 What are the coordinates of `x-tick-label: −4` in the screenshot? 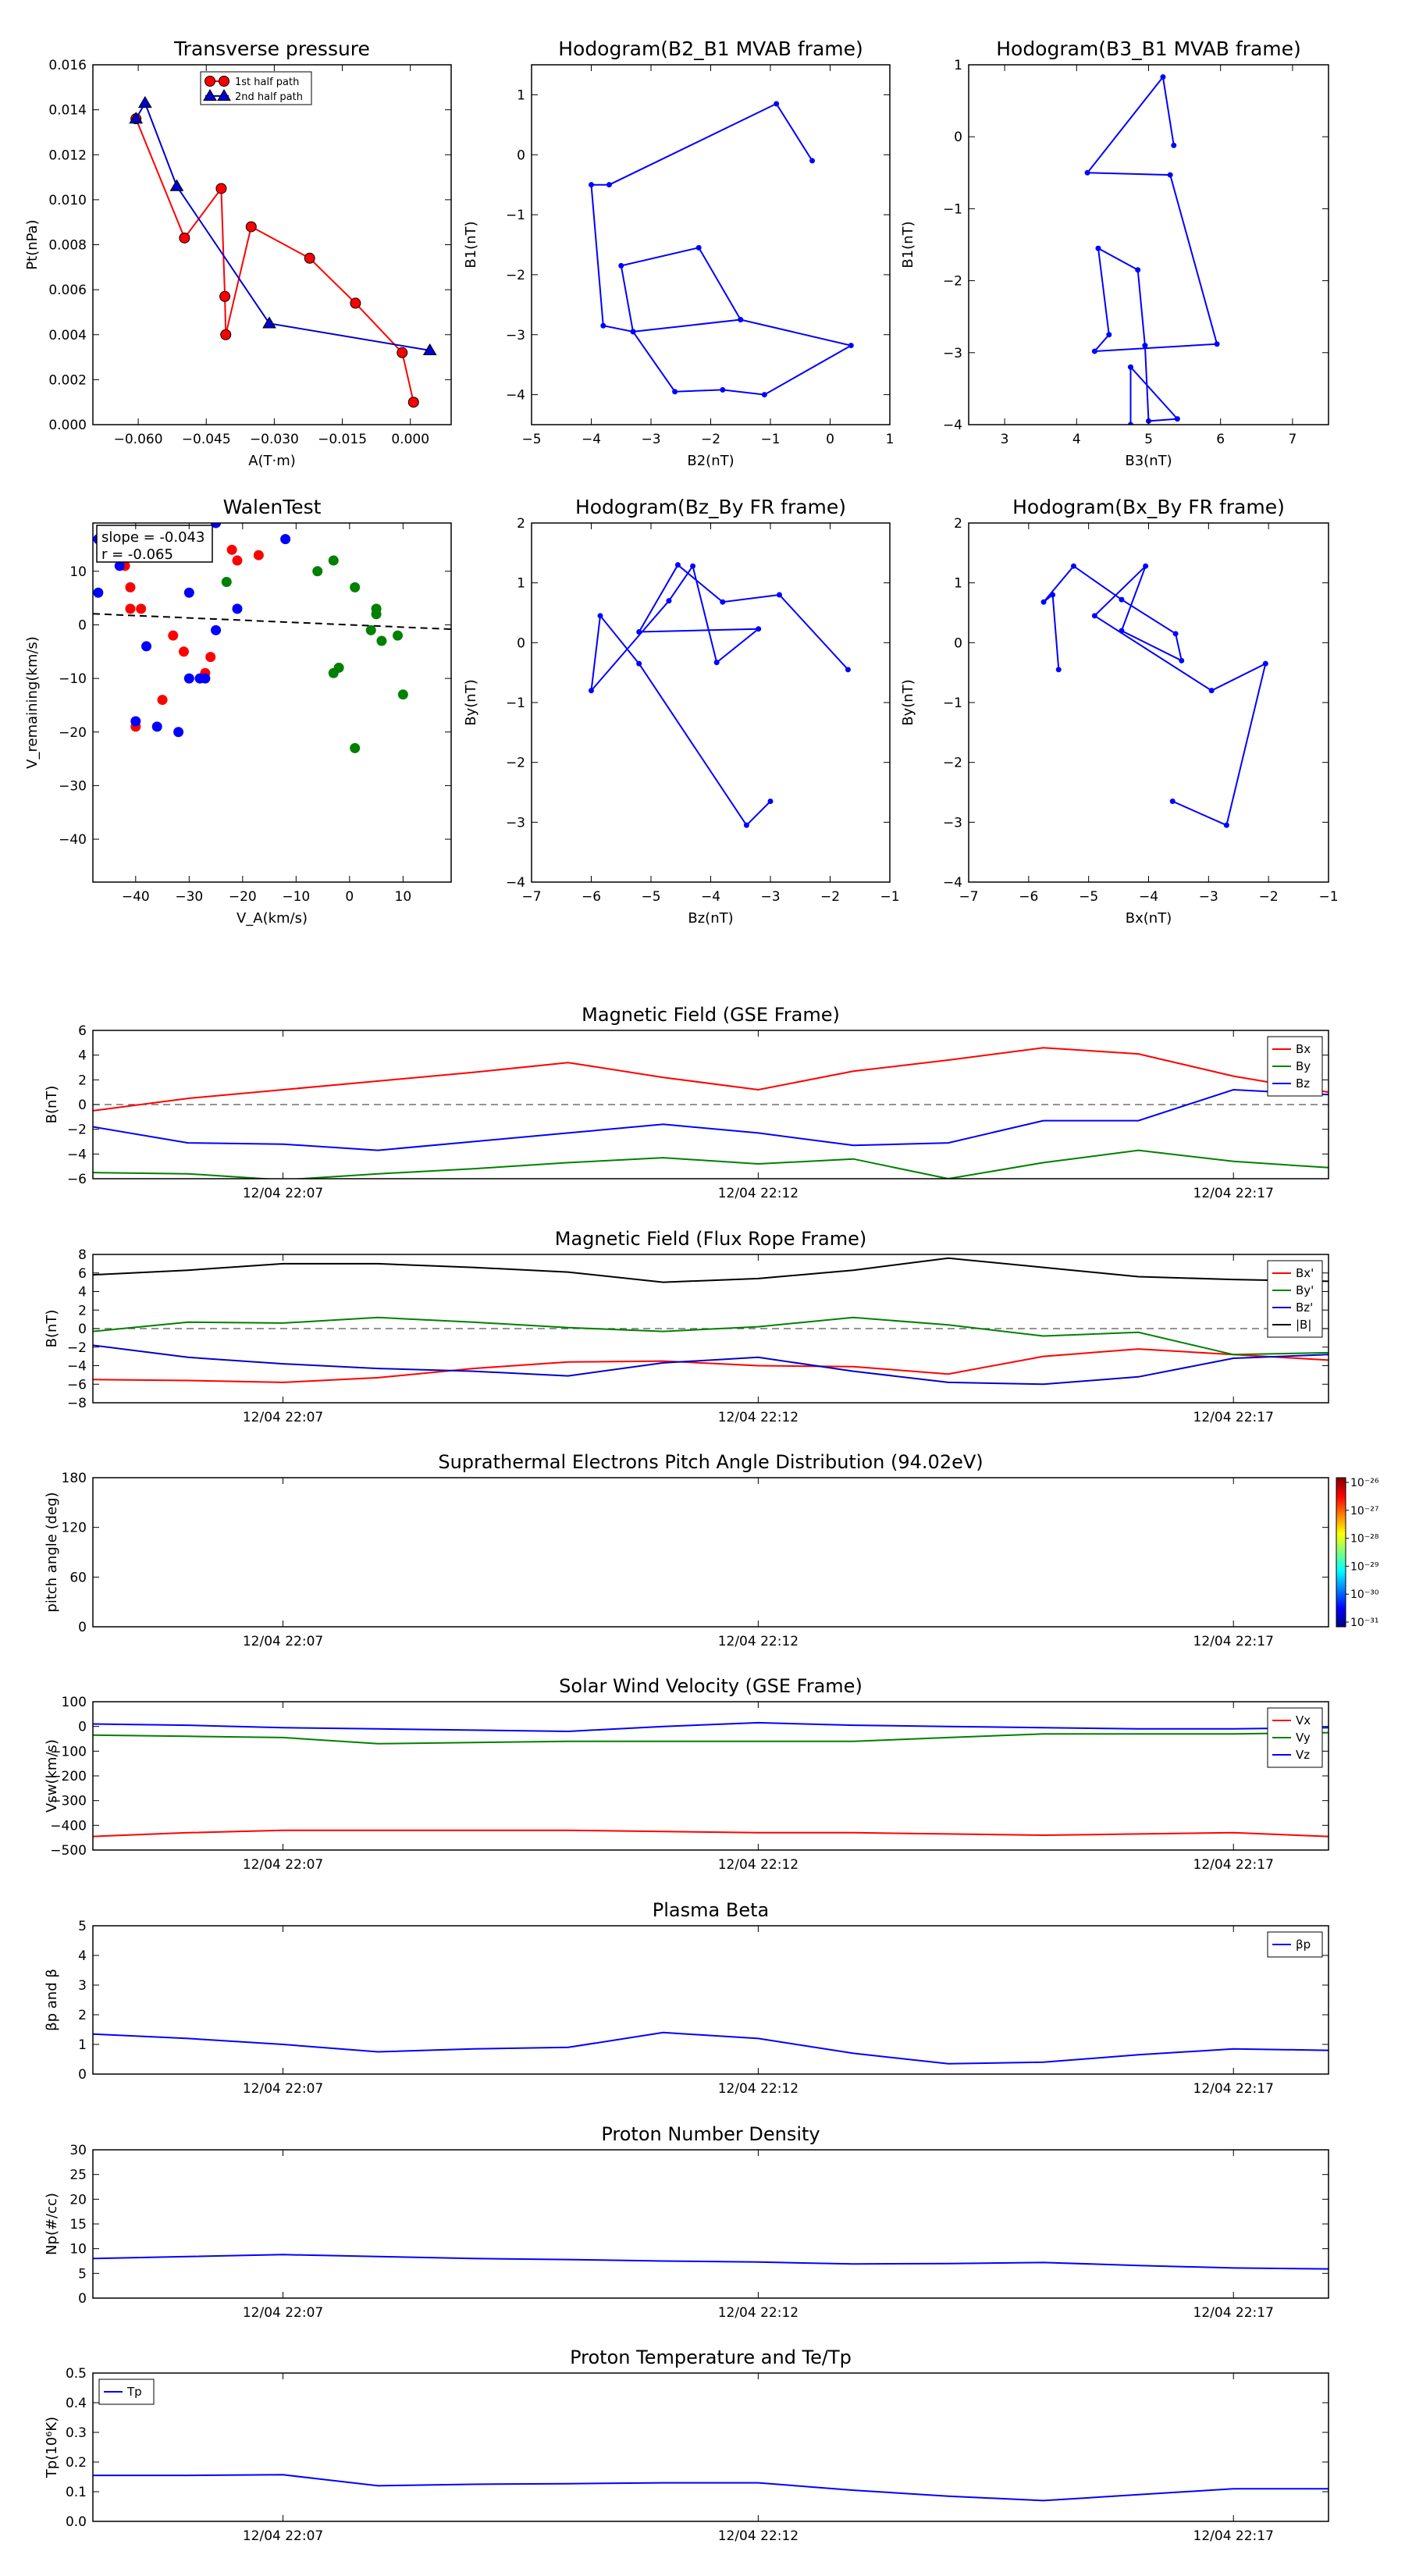 It's located at (711, 897).